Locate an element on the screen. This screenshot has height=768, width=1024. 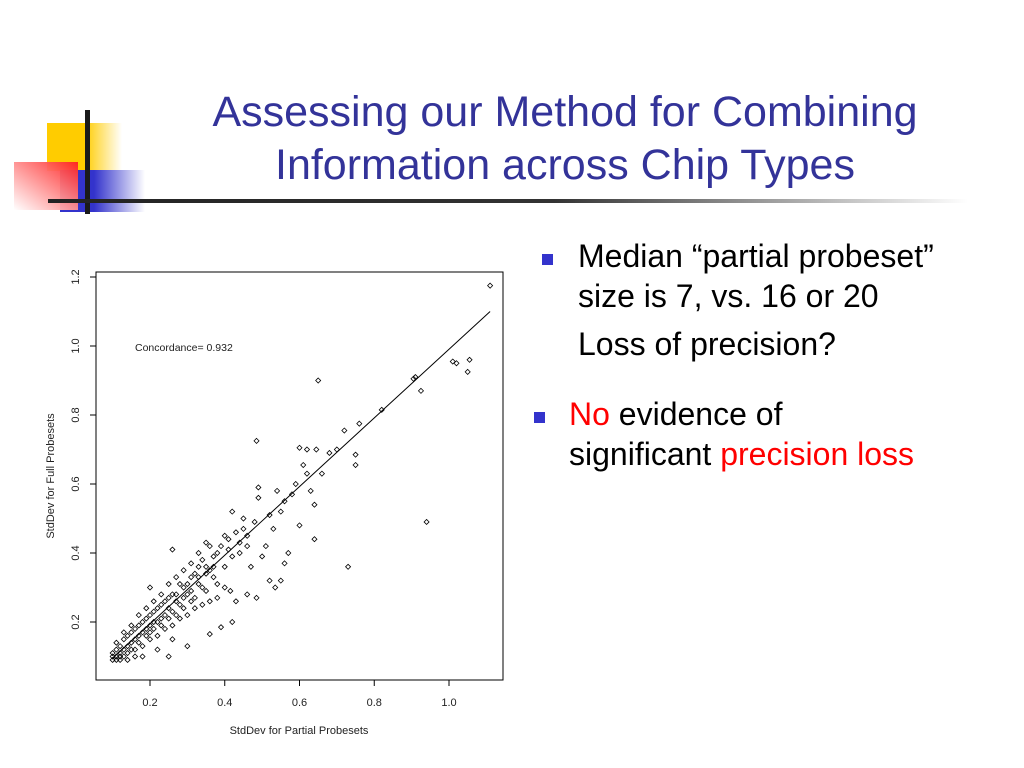
x-tick-label: 0.8 is located at coordinates (374, 703).